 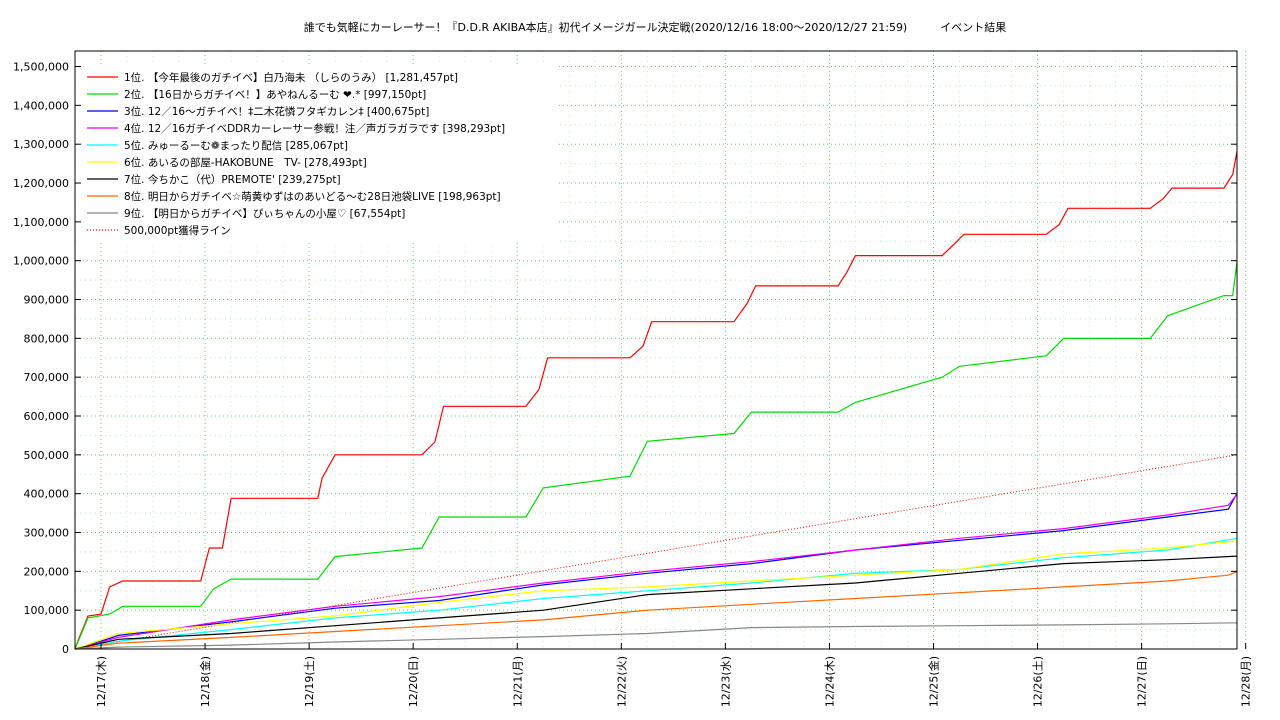 I want to click on x-tick-label: 12/24(木), so click(x=829, y=681).